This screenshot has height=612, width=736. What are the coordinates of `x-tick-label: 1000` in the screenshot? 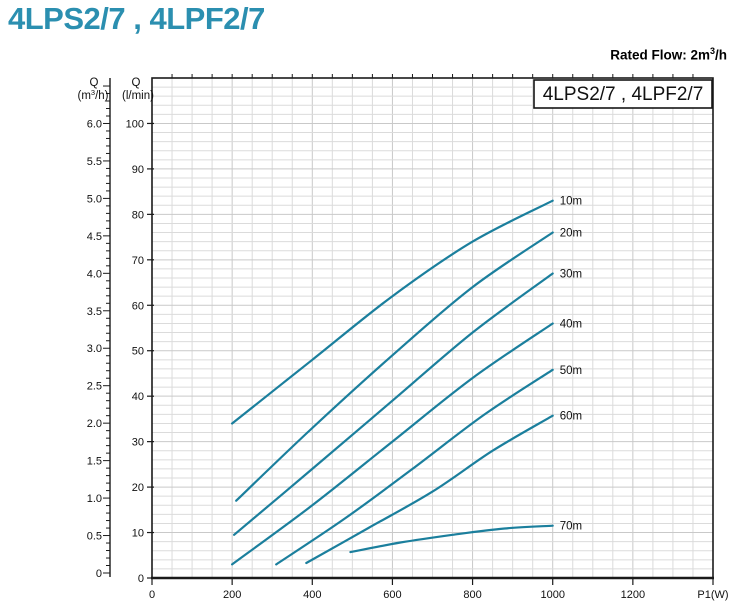 It's located at (552, 595).